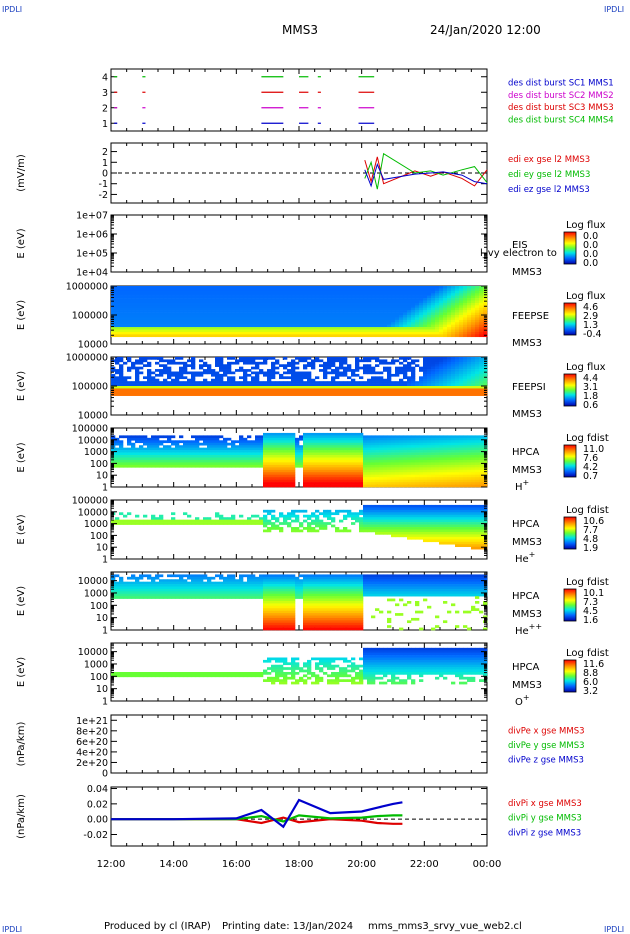 This screenshot has height=934, width=630. What do you see at coordinates (485, 30) in the screenshot?
I see `date-time-title: 24/Jan/2020 12:00` at bounding box center [485, 30].